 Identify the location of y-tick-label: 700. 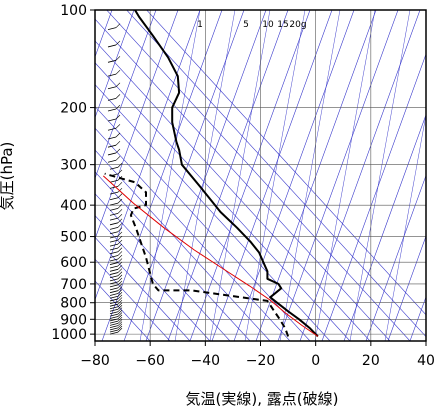
(73, 285).